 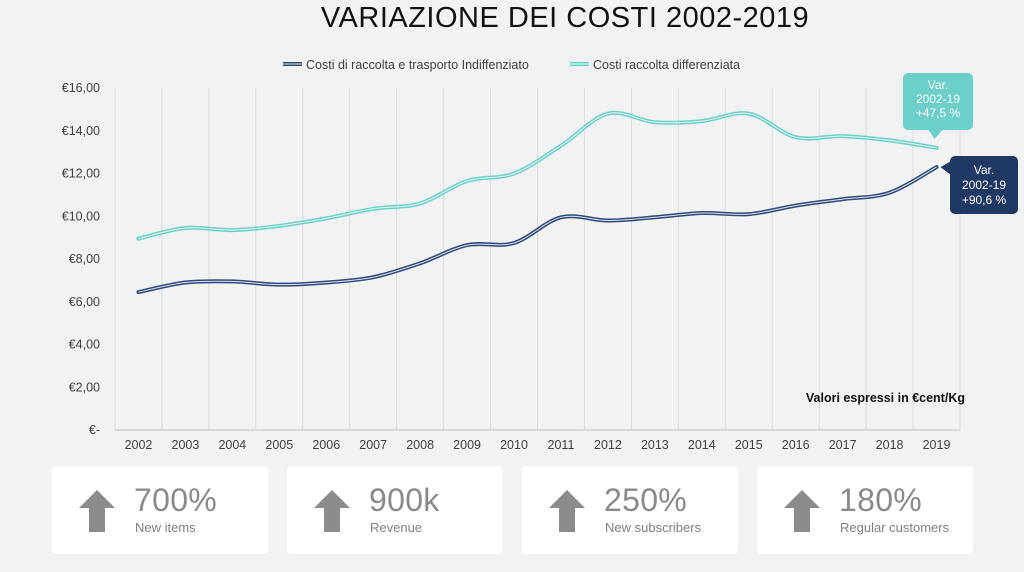 I want to click on y-tick-label: €4,00, so click(x=84, y=345).